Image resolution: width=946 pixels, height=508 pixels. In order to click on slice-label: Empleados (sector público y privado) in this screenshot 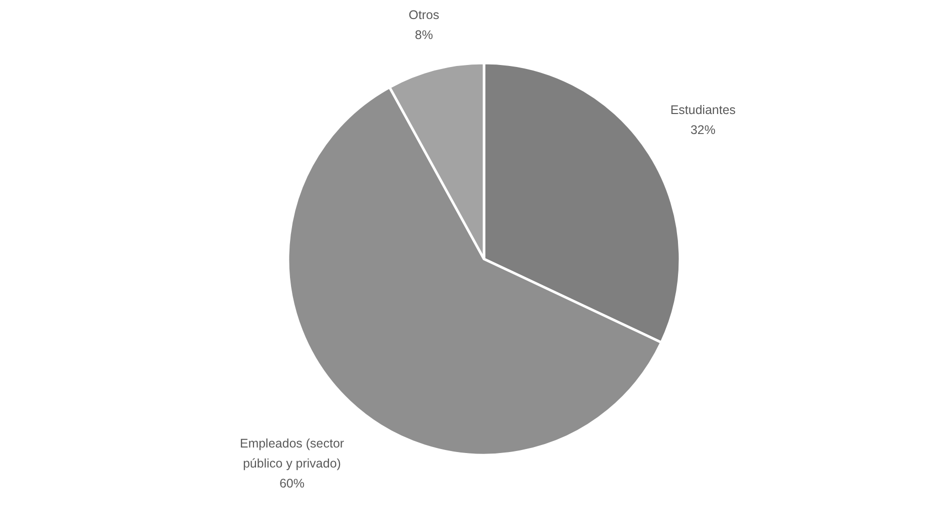, I will do `click(292, 453)`.